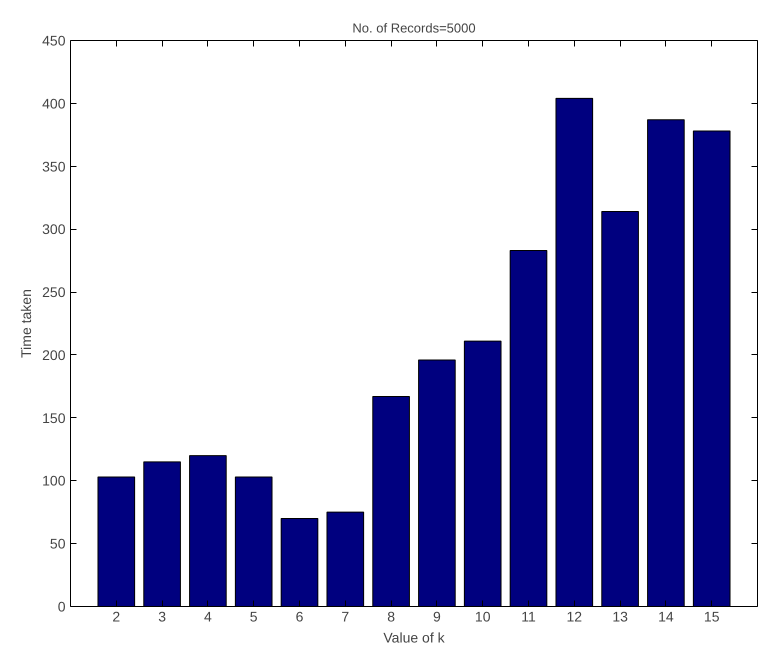 This screenshot has width=772, height=648. I want to click on x-tick-label: 2, so click(116, 616).